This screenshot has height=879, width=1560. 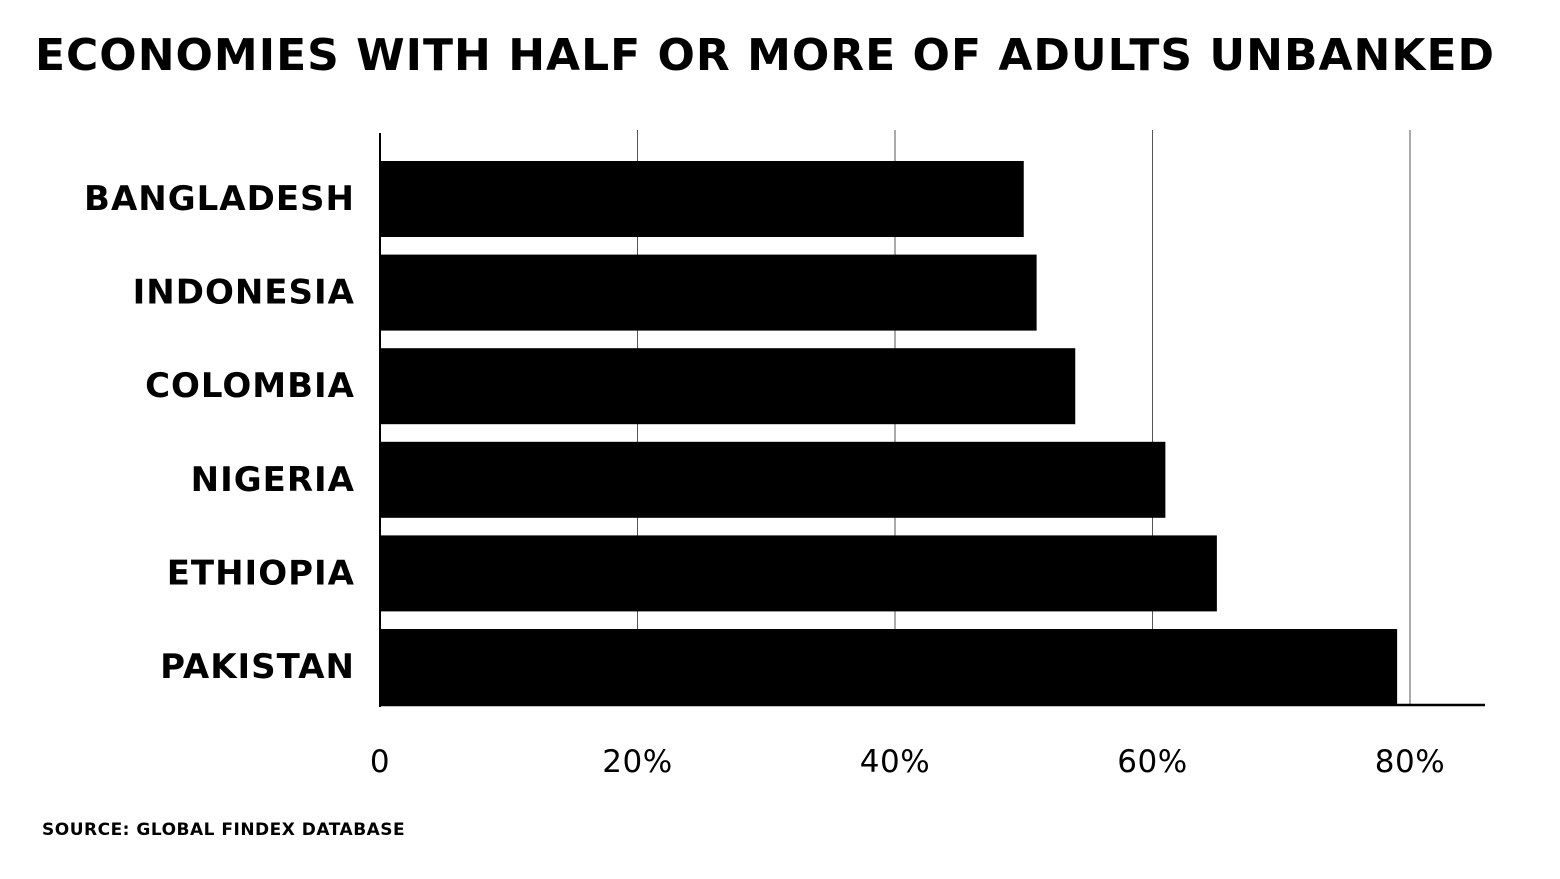 What do you see at coordinates (273, 480) in the screenshot?
I see `category-label-nigeria: NIGERIA` at bounding box center [273, 480].